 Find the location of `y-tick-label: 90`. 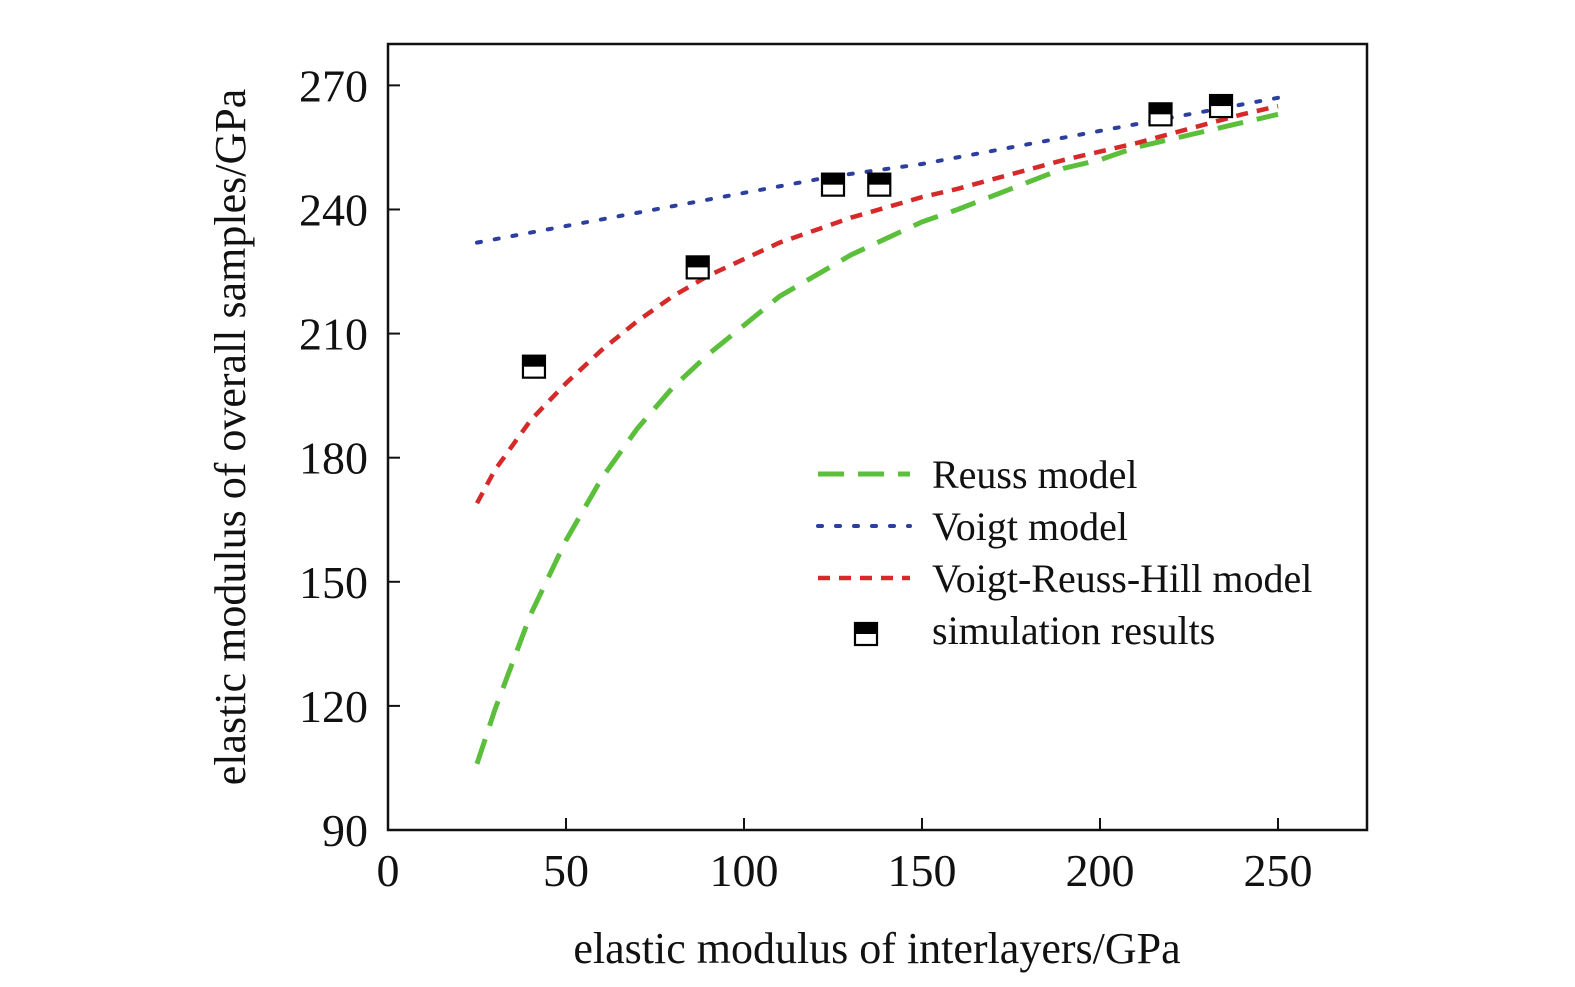

y-tick-label: 90 is located at coordinates (345, 830).